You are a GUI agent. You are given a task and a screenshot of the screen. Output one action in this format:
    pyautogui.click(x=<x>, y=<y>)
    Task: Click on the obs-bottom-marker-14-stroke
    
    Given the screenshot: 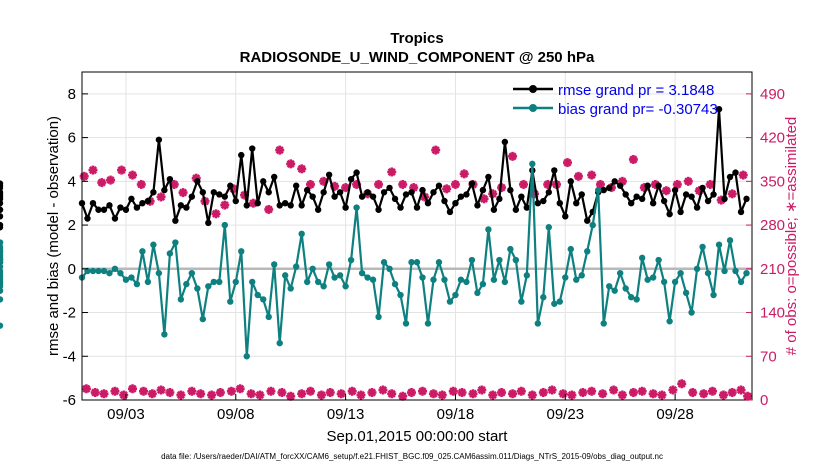 What is the action you would take?
    pyautogui.click(x=220, y=392)
    